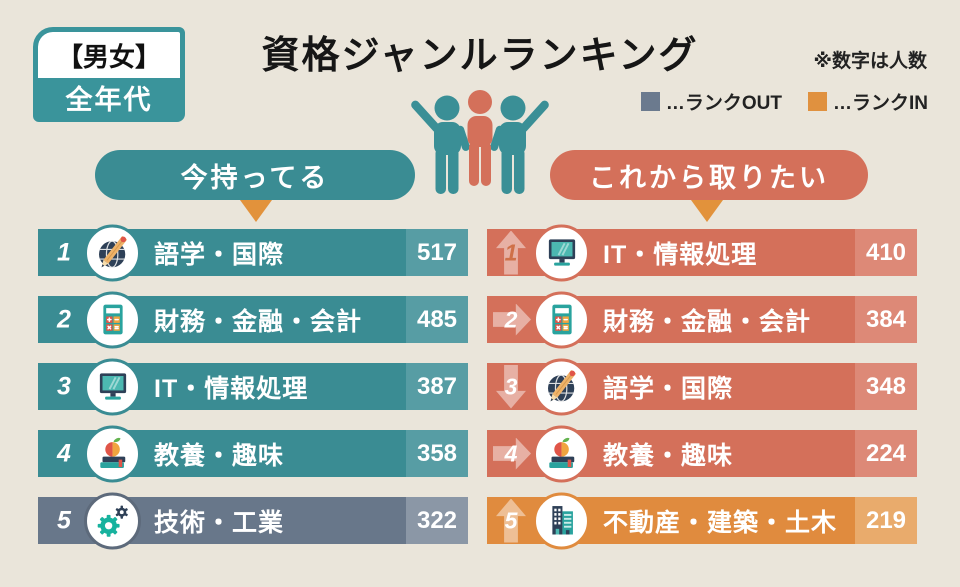 Image resolution: width=960 pixels, height=587 pixels. What do you see at coordinates (720, 522) in the screenshot?
I see `genre-label: 不動産・建築・土木` at bounding box center [720, 522].